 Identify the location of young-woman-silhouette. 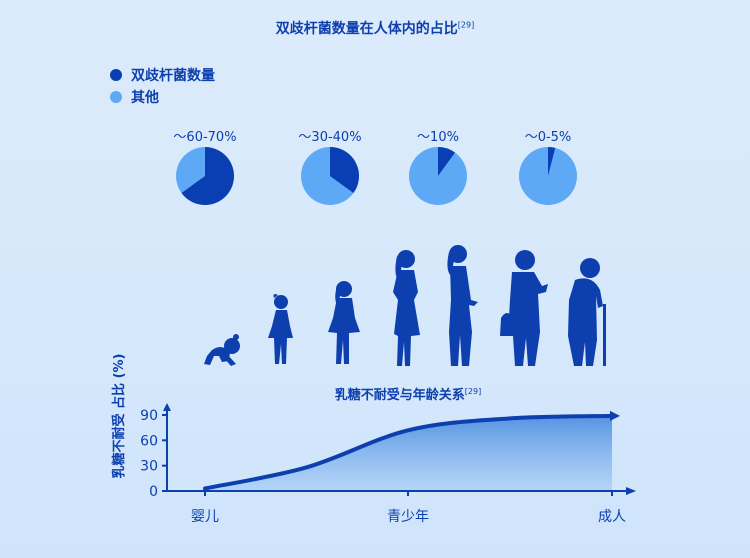
(406, 308).